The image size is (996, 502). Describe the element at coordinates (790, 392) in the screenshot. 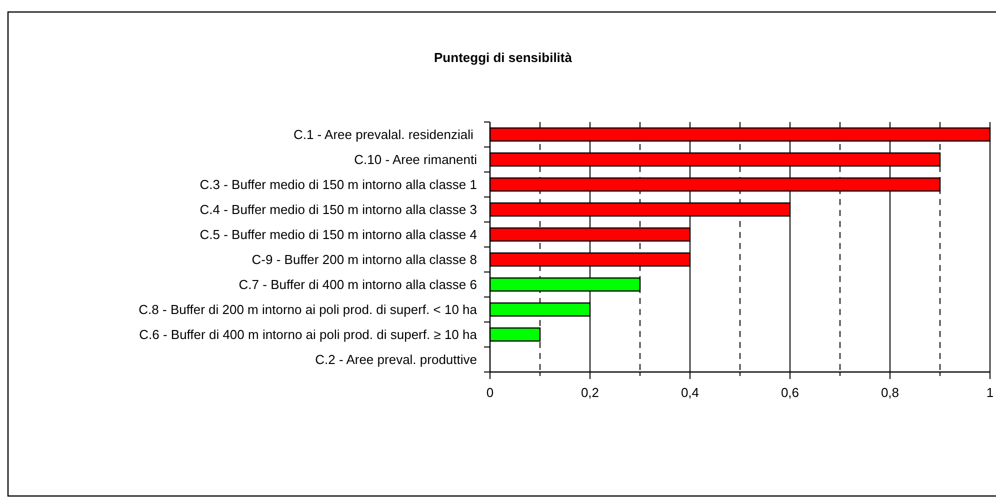

I see `x-tick-label: 0,6` at that location.